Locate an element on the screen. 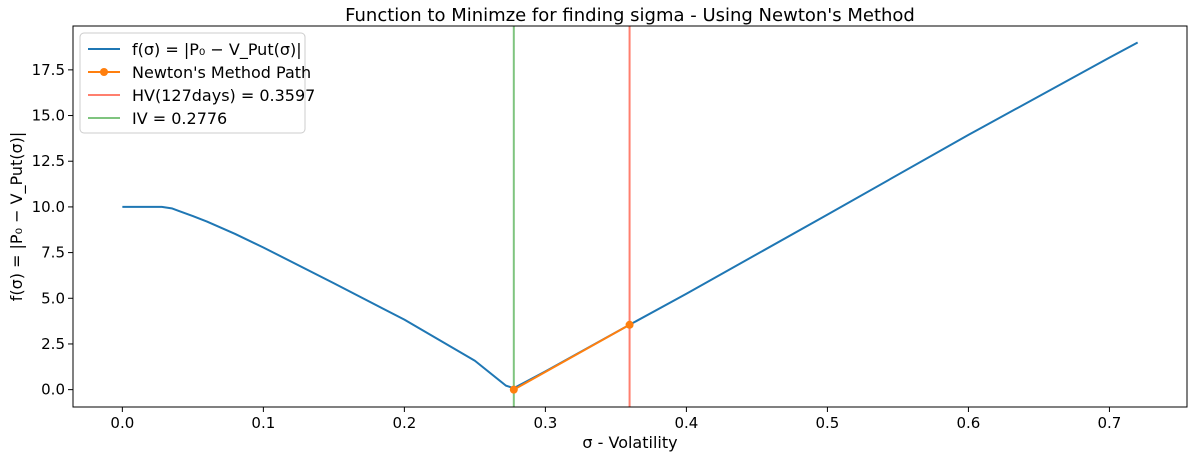 This screenshot has width=1194, height=459. y-axis-label: f(σ) = |P₀ − V_Put(σ)| is located at coordinates (17, 217).